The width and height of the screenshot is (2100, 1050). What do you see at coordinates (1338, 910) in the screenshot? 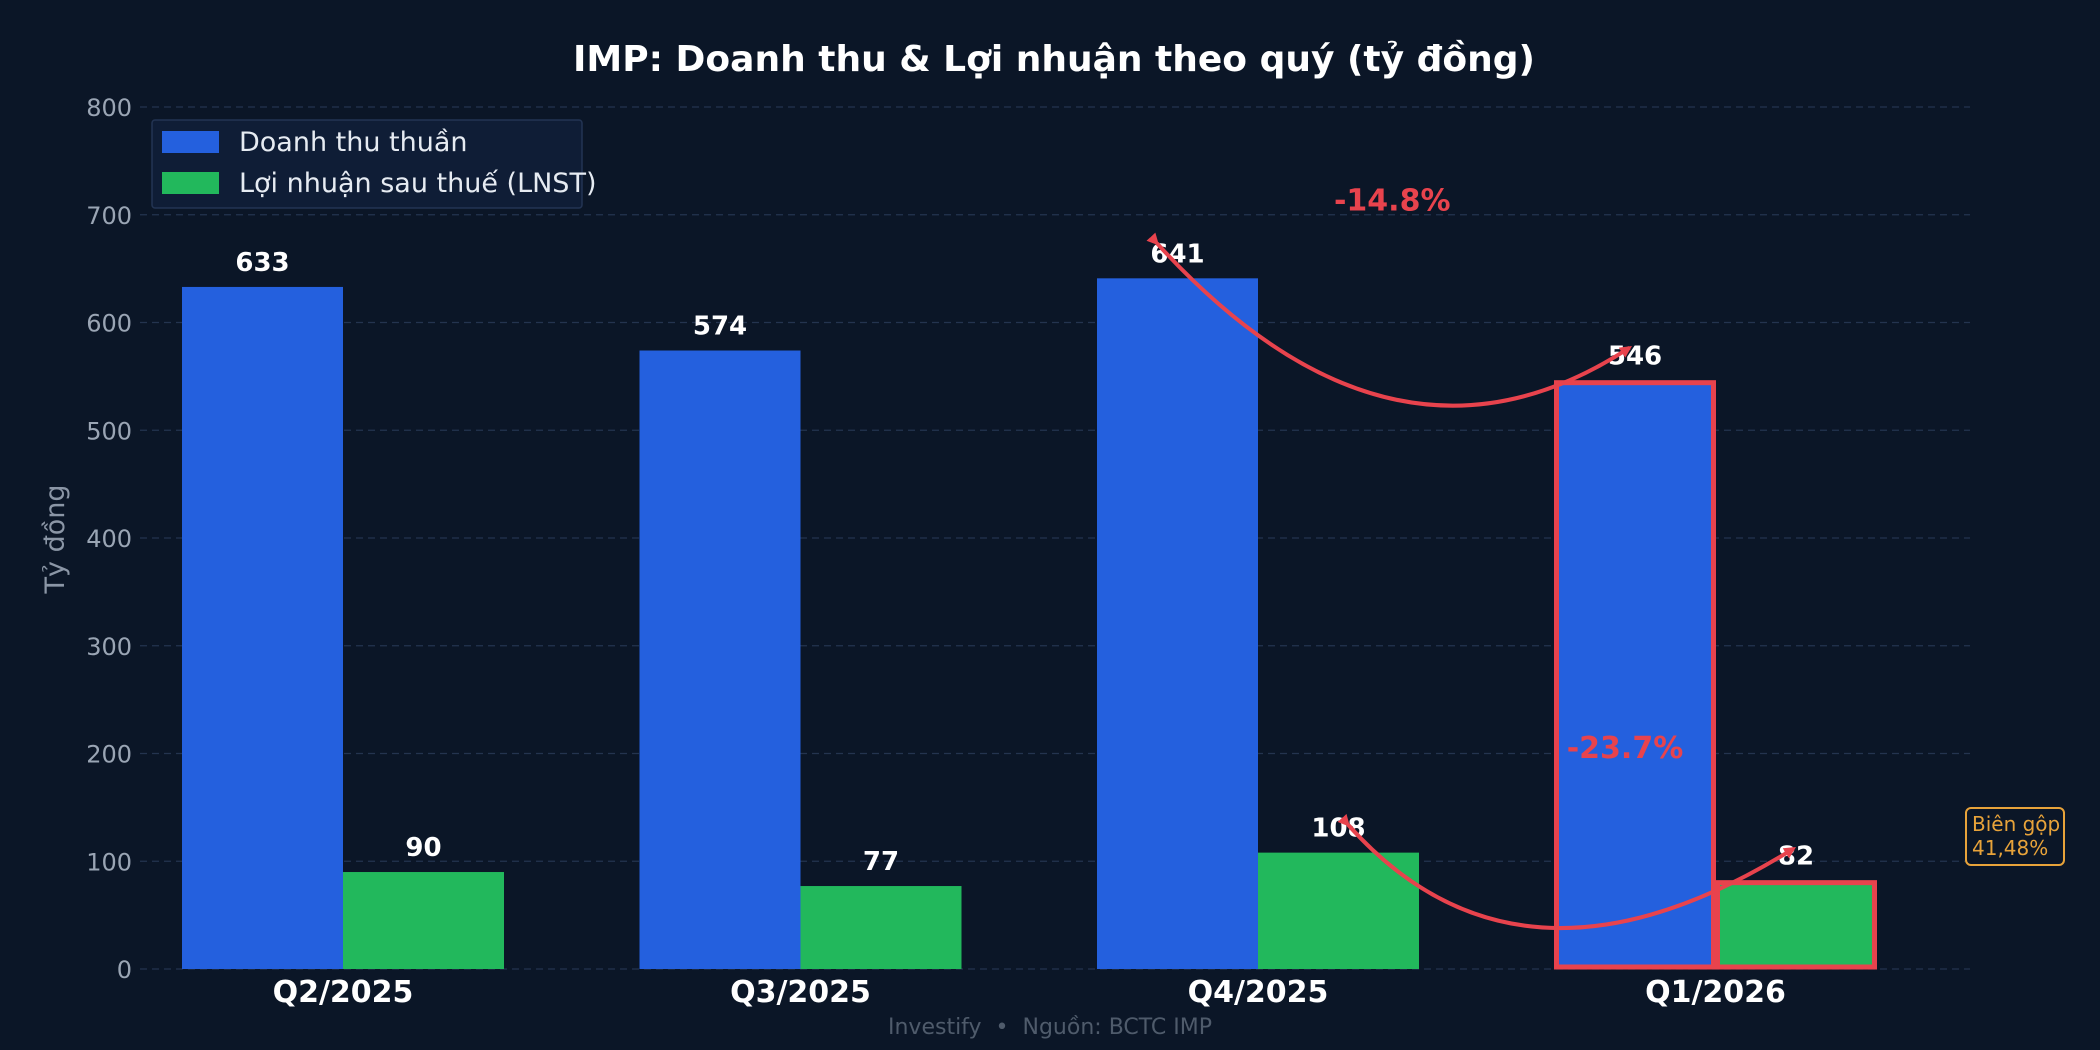
I see `bar-profit-Q4-2025` at bounding box center [1338, 910].